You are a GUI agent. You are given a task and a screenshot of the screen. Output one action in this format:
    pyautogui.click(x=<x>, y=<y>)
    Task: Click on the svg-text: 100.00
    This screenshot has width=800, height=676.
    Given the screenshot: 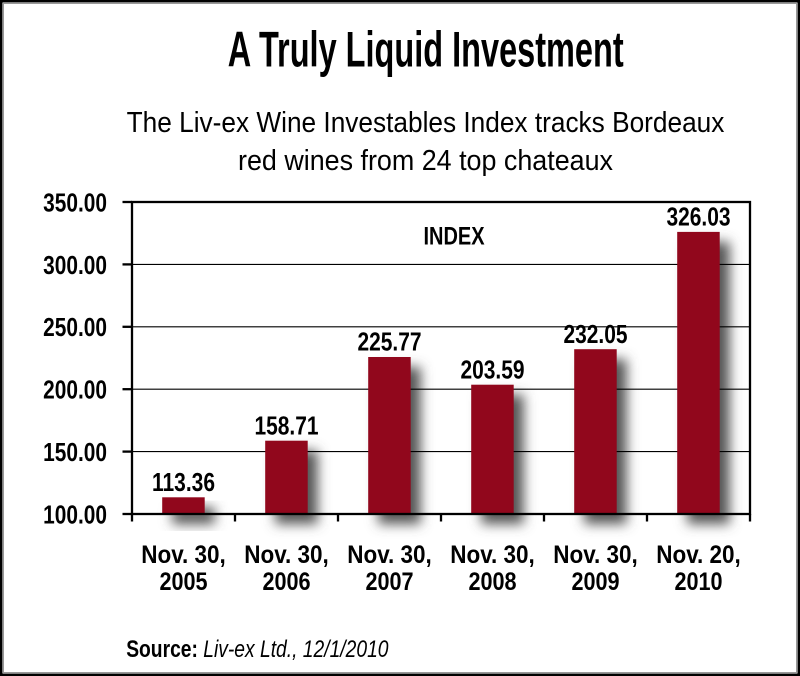 What is the action you would take?
    pyautogui.click(x=75, y=514)
    